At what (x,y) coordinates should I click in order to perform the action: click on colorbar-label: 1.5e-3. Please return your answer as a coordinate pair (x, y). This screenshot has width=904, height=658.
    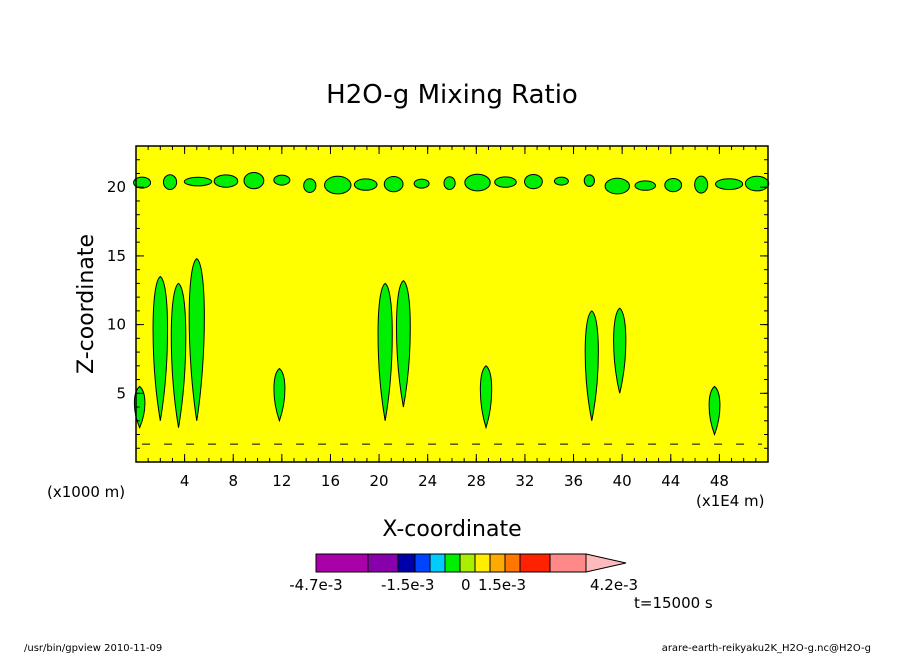
    Looking at the image, I should click on (502, 585).